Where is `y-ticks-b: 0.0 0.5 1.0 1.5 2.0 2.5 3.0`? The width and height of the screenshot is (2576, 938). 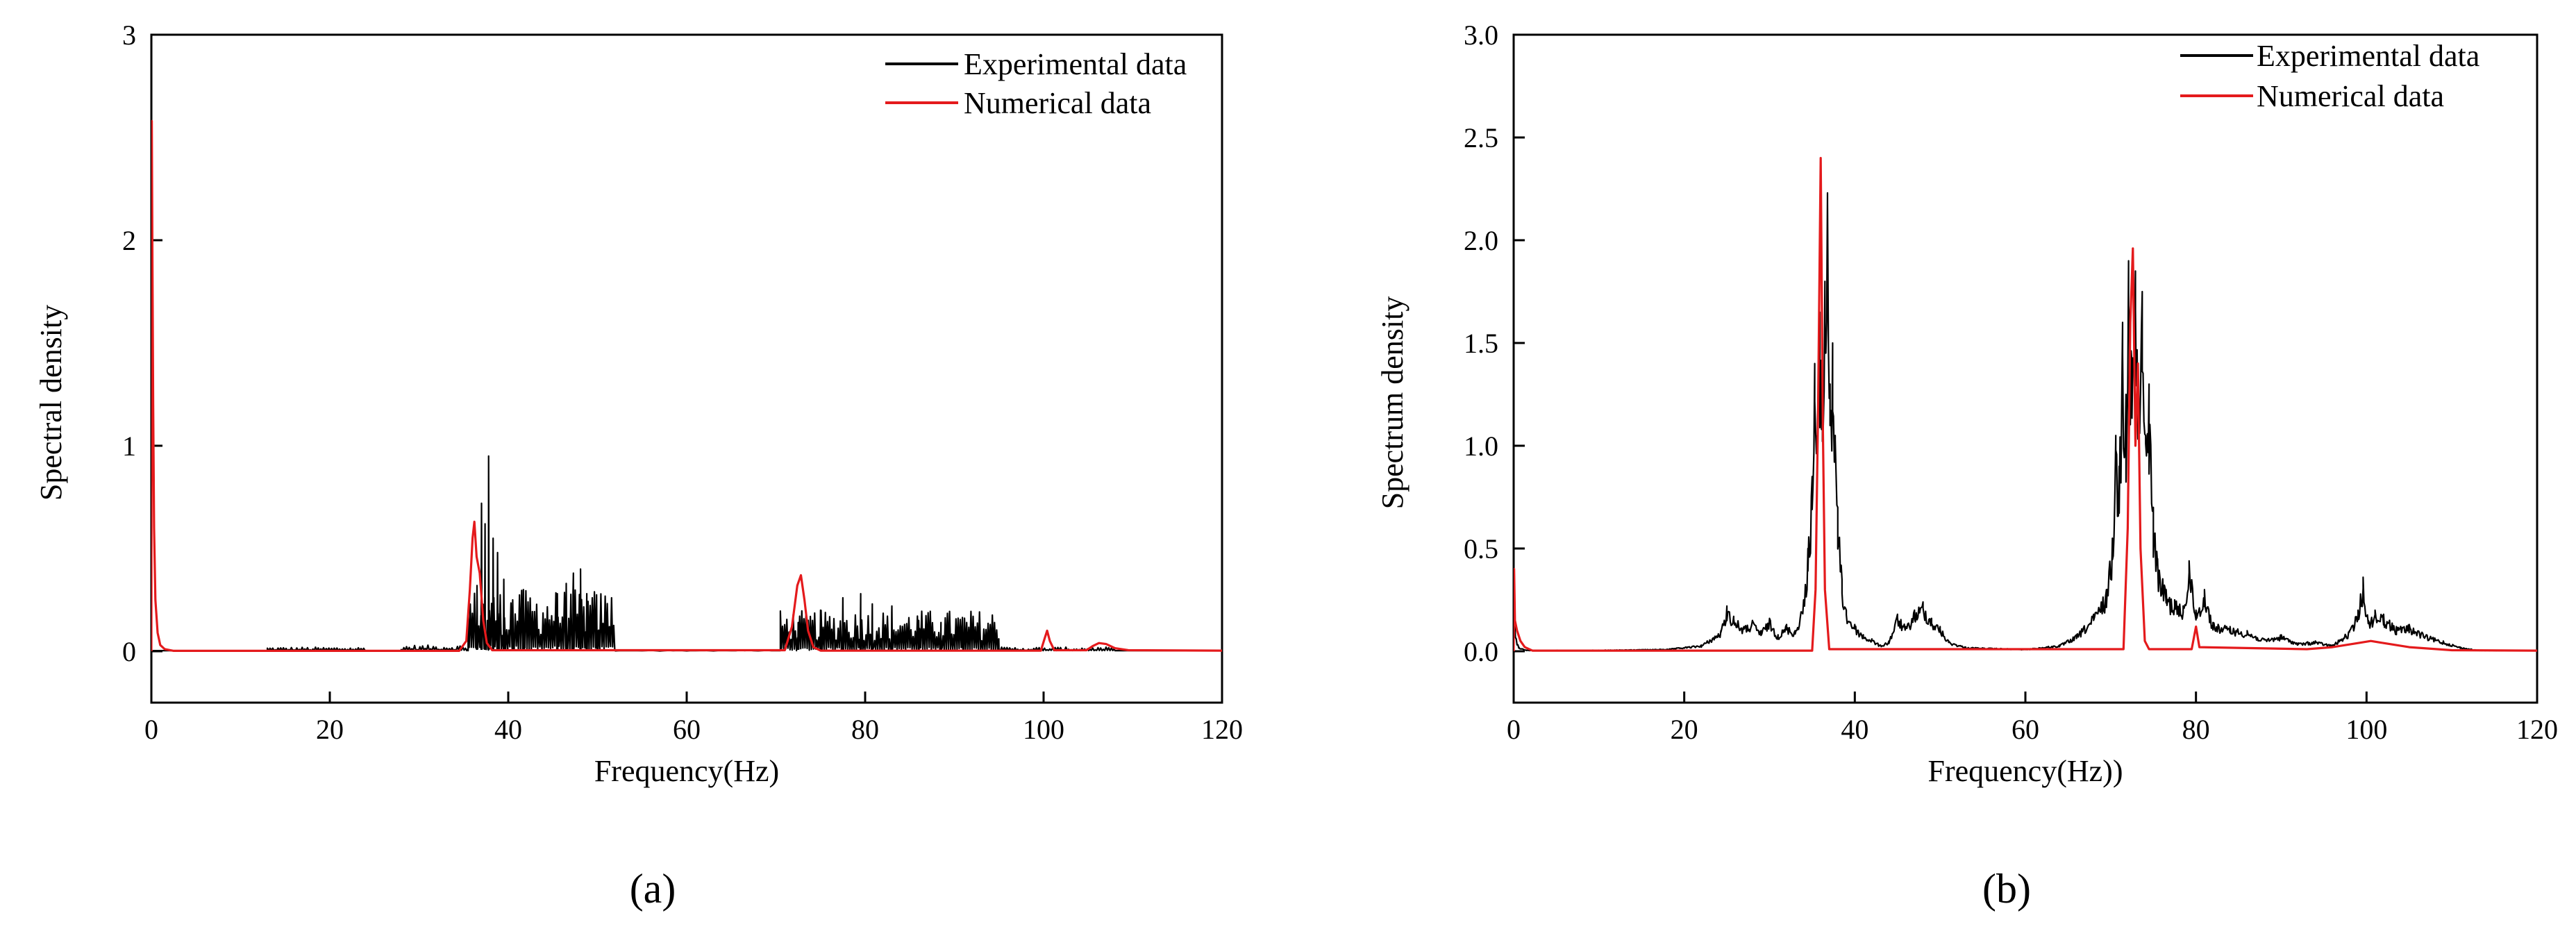
y-ticks-b: 0.0 0.5 1.0 1.5 2.0 2.5 3.0 is located at coordinates (1494, 343).